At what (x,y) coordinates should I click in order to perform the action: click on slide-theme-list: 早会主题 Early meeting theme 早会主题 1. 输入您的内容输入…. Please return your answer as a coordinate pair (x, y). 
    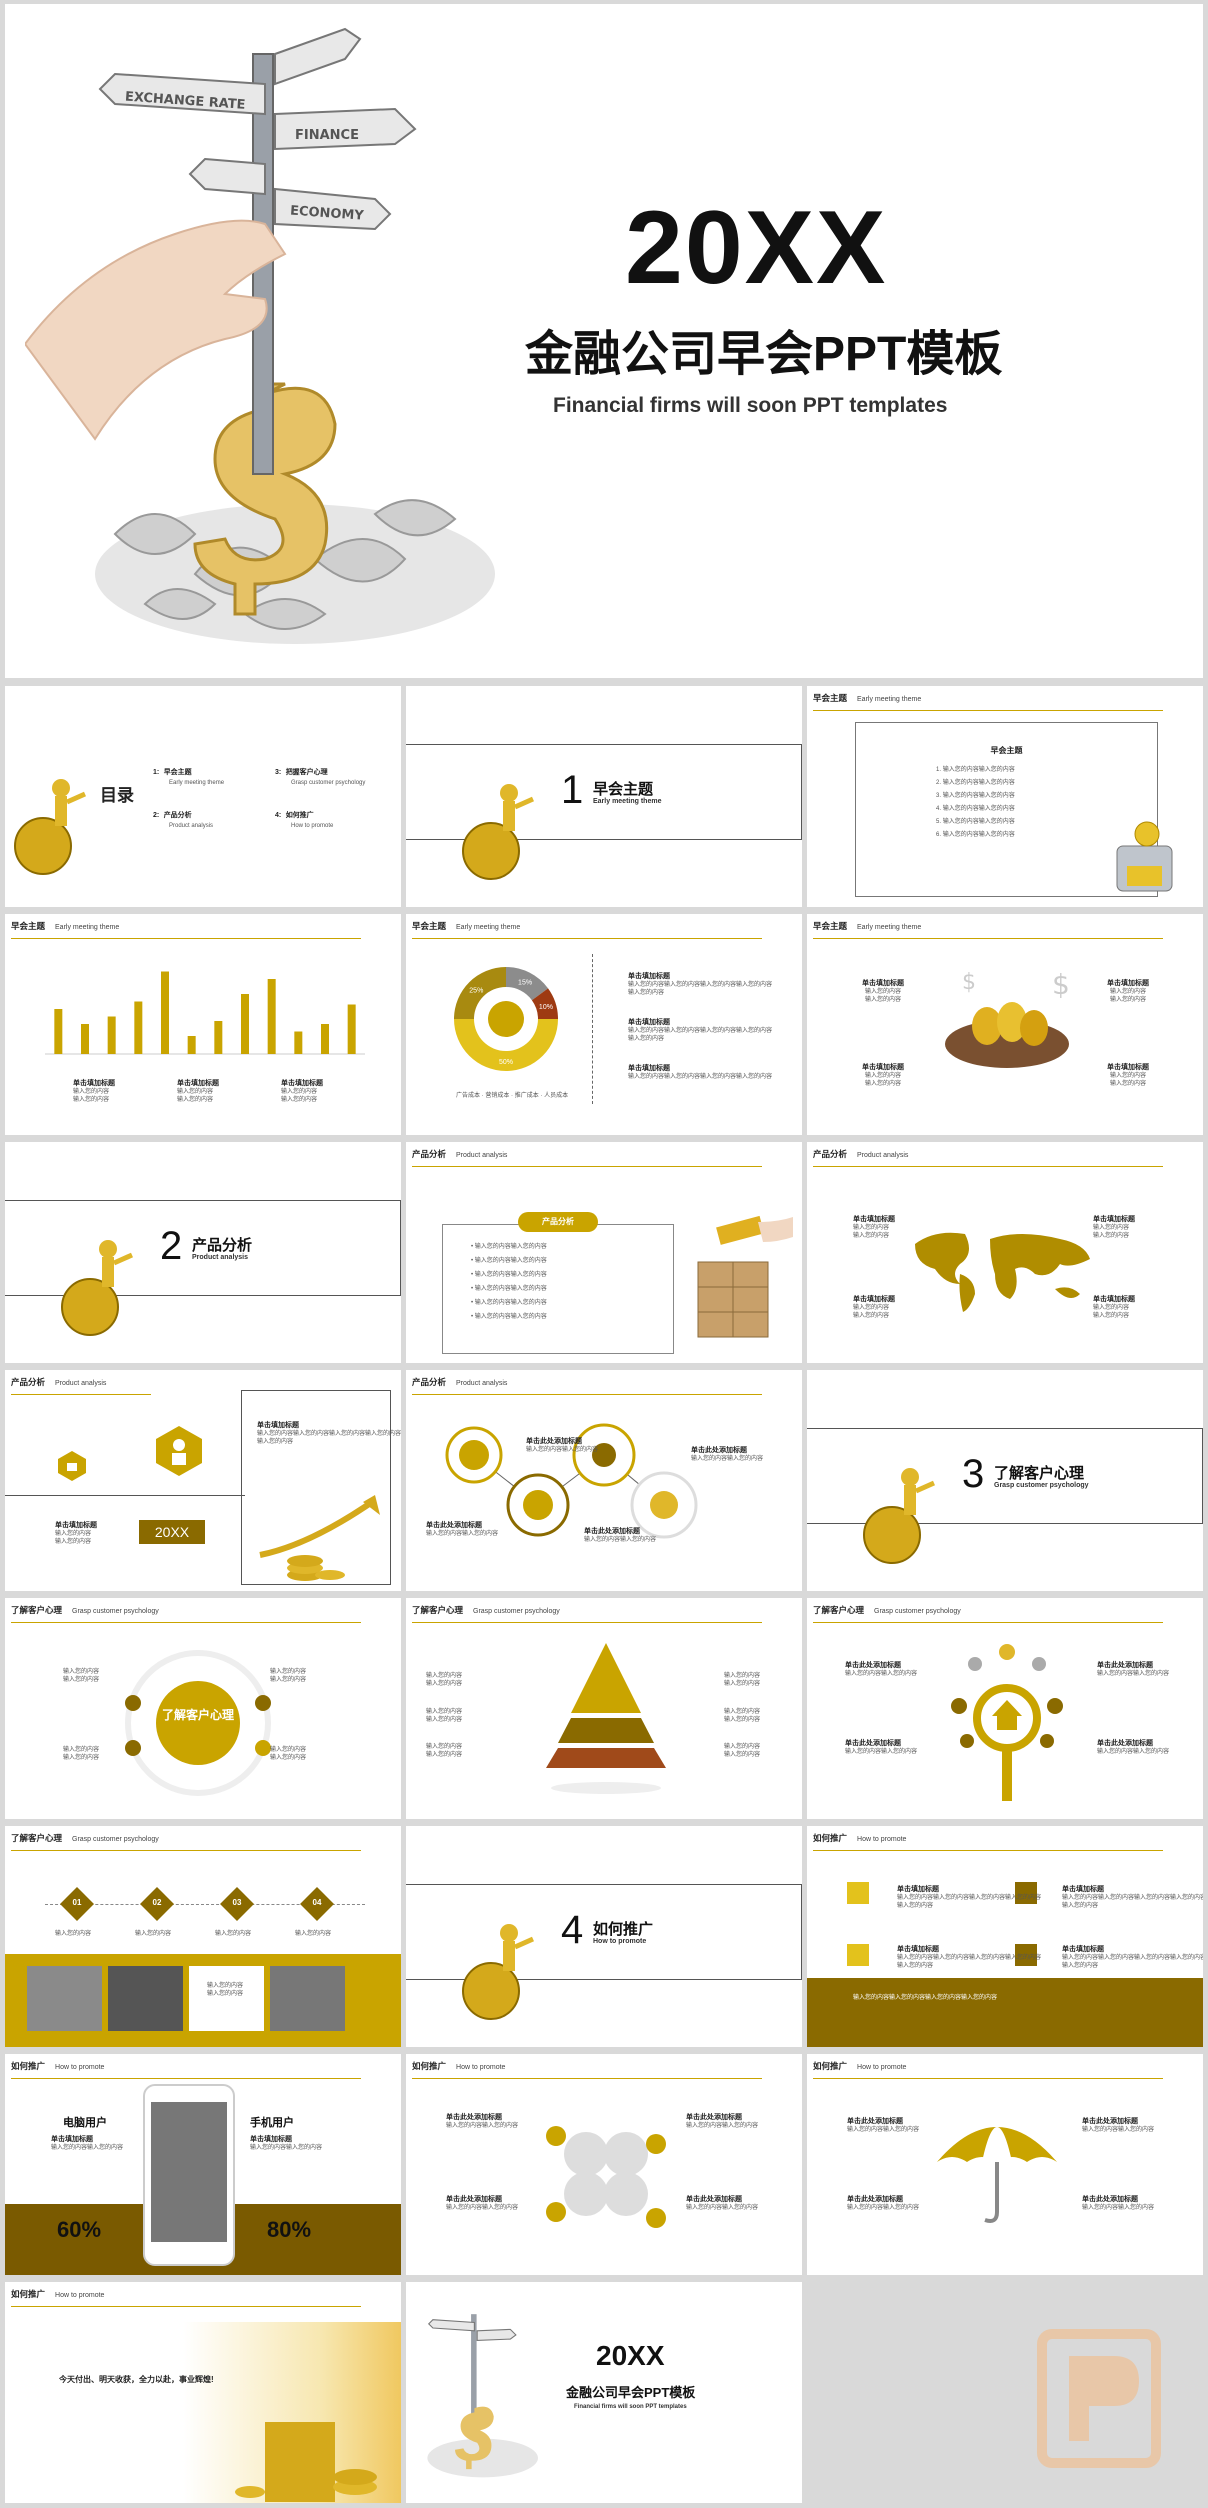
    Looking at the image, I should click on (1005, 796).